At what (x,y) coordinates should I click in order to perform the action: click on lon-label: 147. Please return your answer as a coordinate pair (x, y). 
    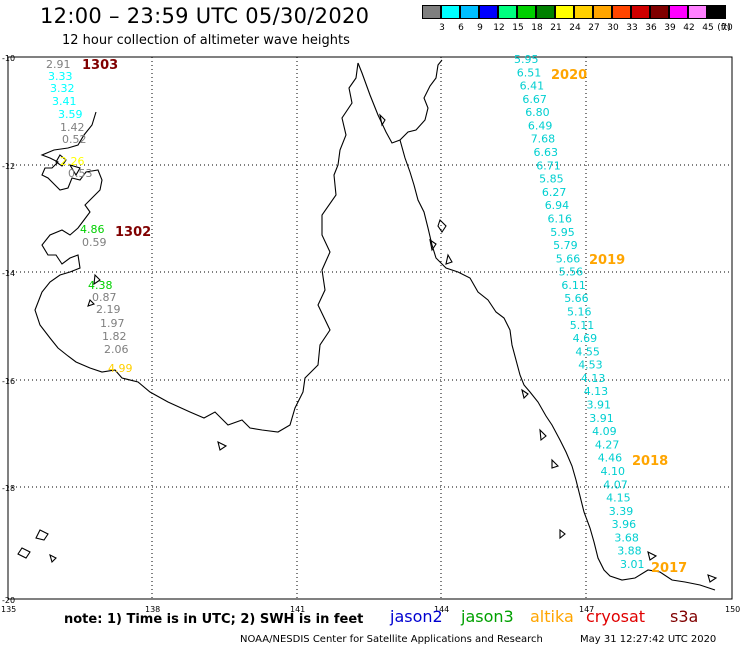
    Looking at the image, I should click on (586, 609).